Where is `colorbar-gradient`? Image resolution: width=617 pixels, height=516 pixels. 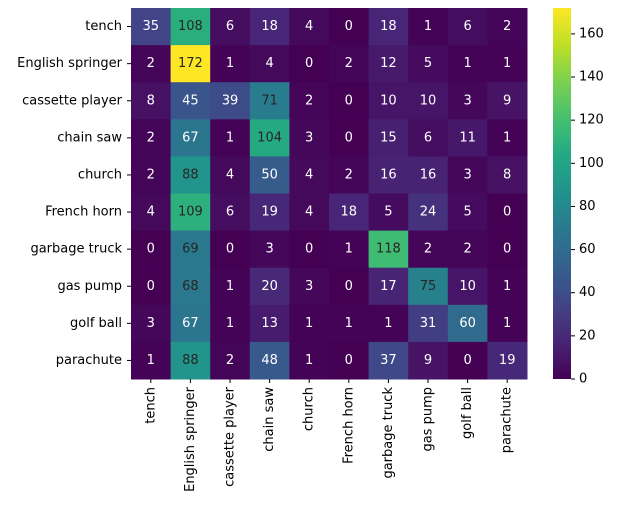
colorbar-gradient is located at coordinates (562, 193).